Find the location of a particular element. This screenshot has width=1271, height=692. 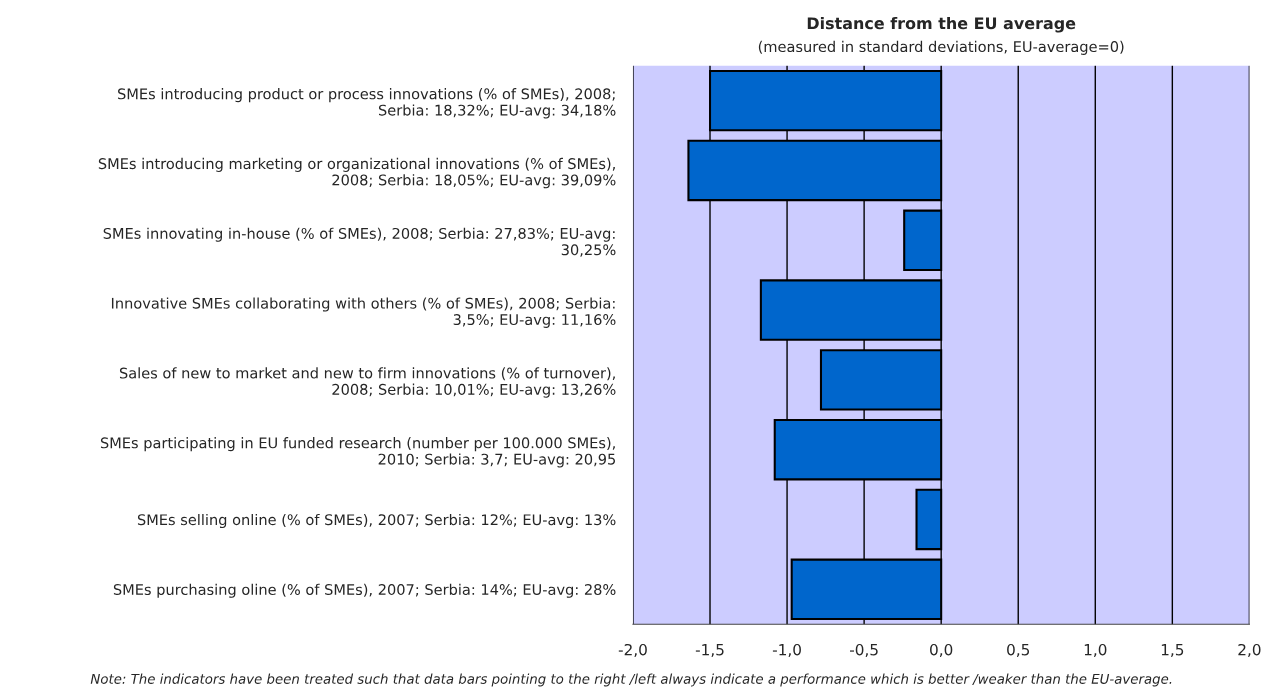

y-tick-label: SMEs introducing product or process innovations (% of SMEs), 2008; Serbia: 18,32%; EU-avg: 34,18% is located at coordinates (367, 103).